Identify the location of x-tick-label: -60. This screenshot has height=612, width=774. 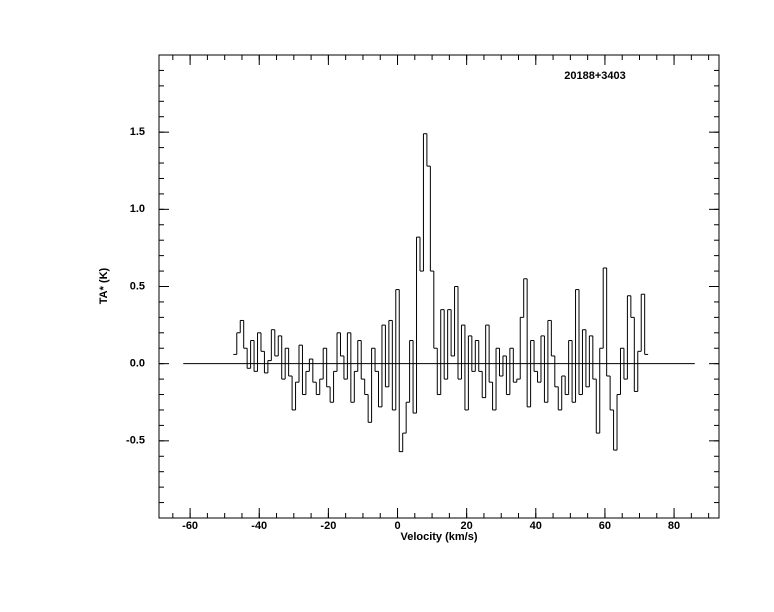
(190, 526).